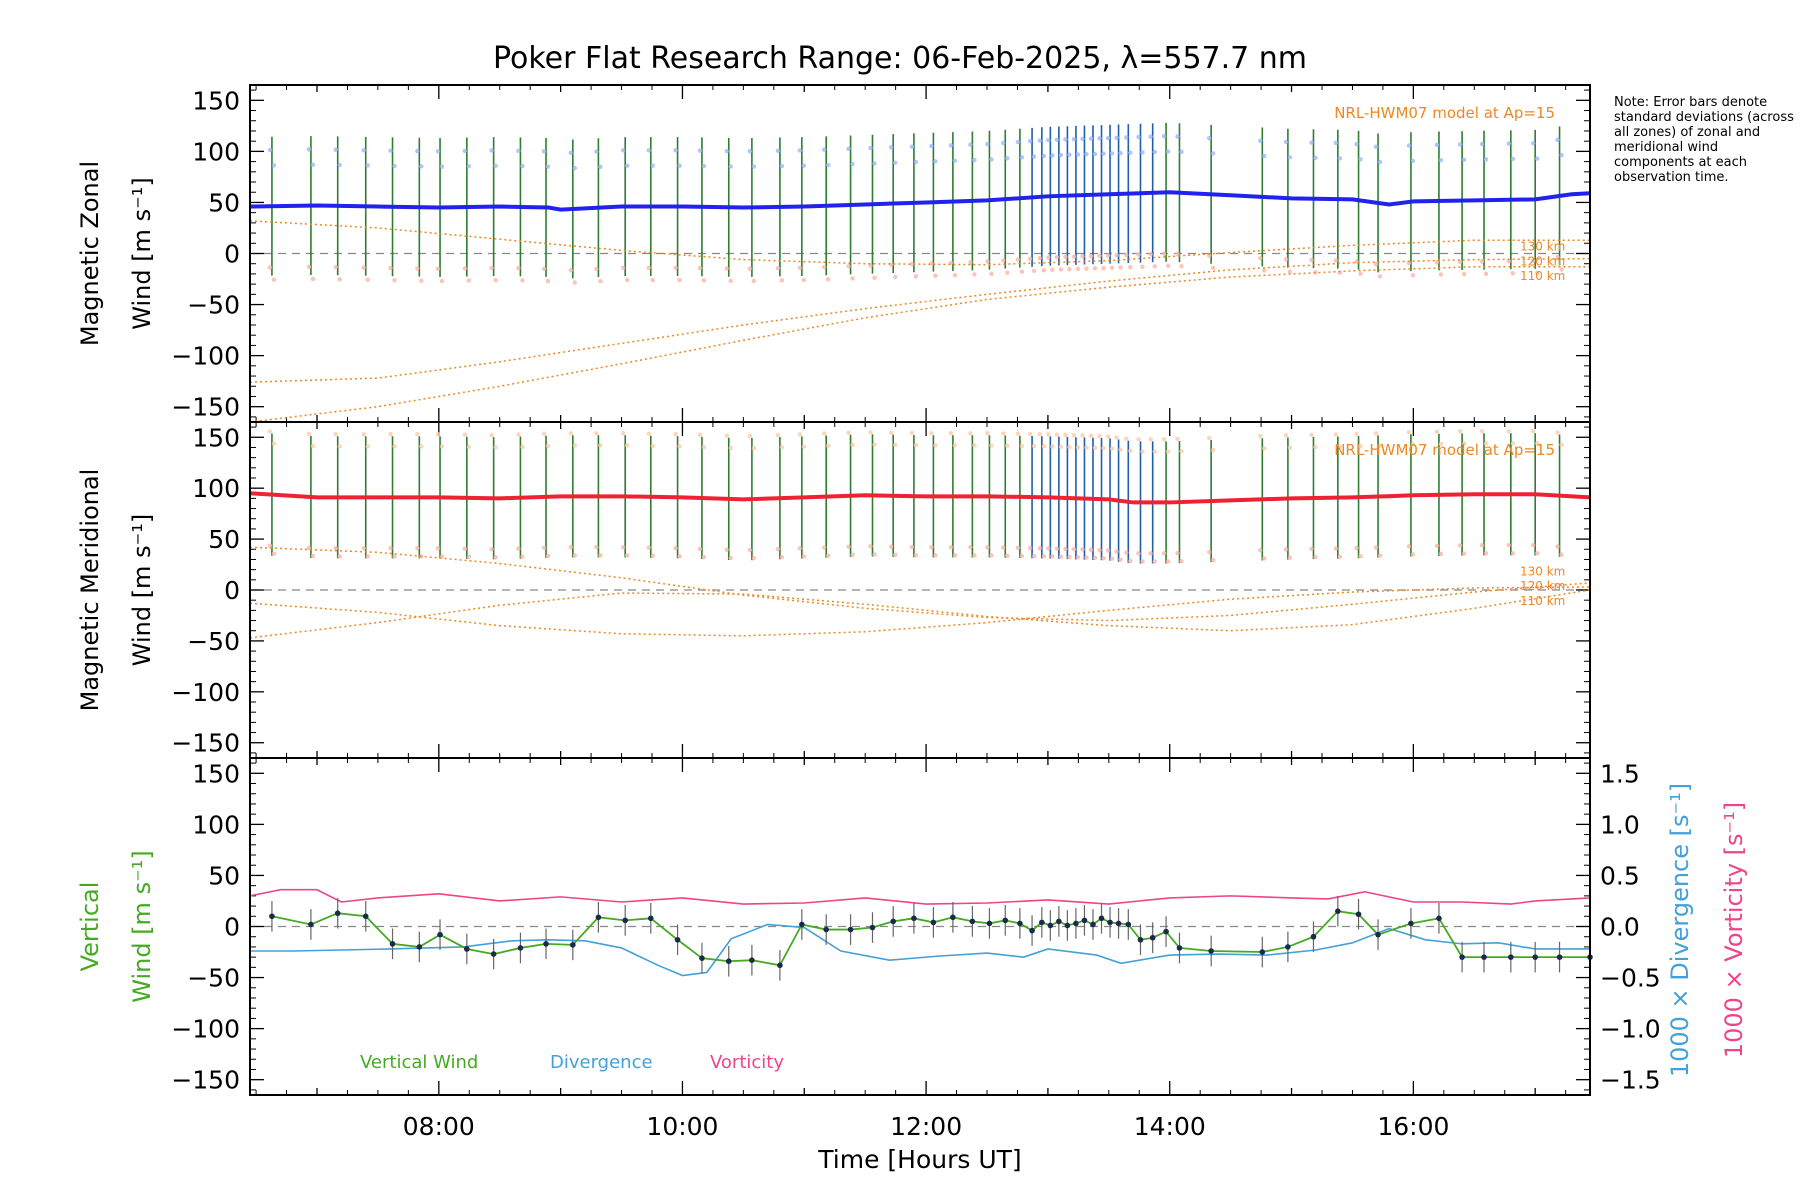 Image resolution: width=1800 pixels, height=1200 pixels. I want to click on zonal-wind-line, so click(920, 201).